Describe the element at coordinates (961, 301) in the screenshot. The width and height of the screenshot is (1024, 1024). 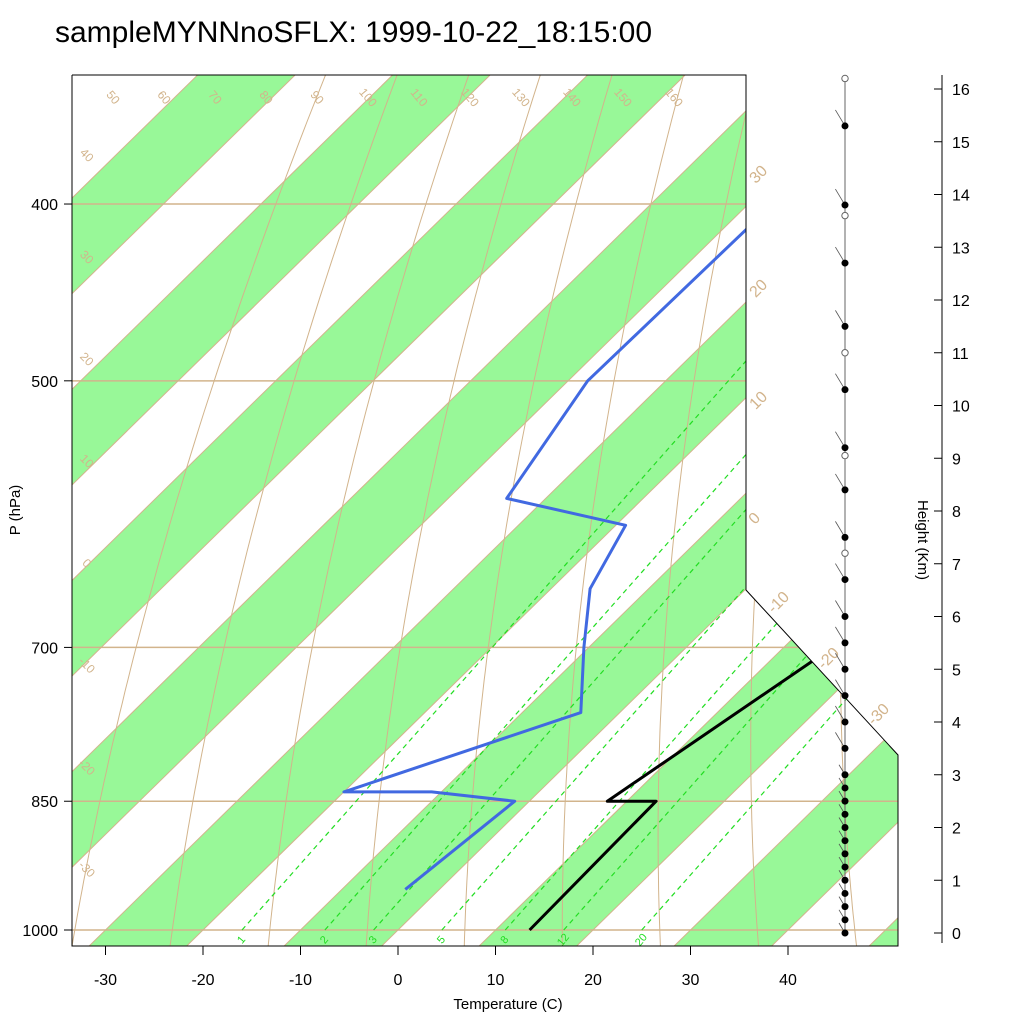
I see `height-tick-label: 12` at that location.